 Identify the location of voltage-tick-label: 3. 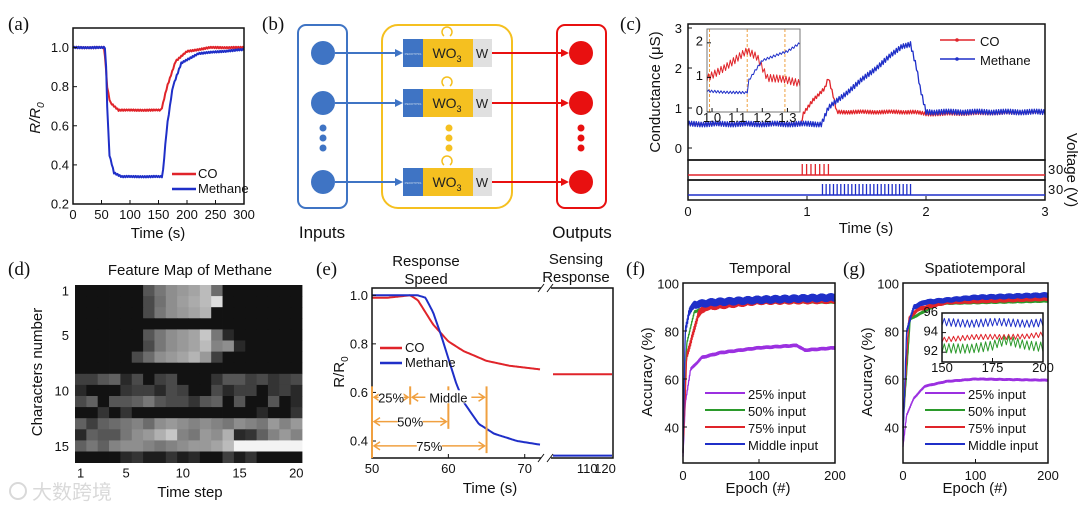
(1051, 189).